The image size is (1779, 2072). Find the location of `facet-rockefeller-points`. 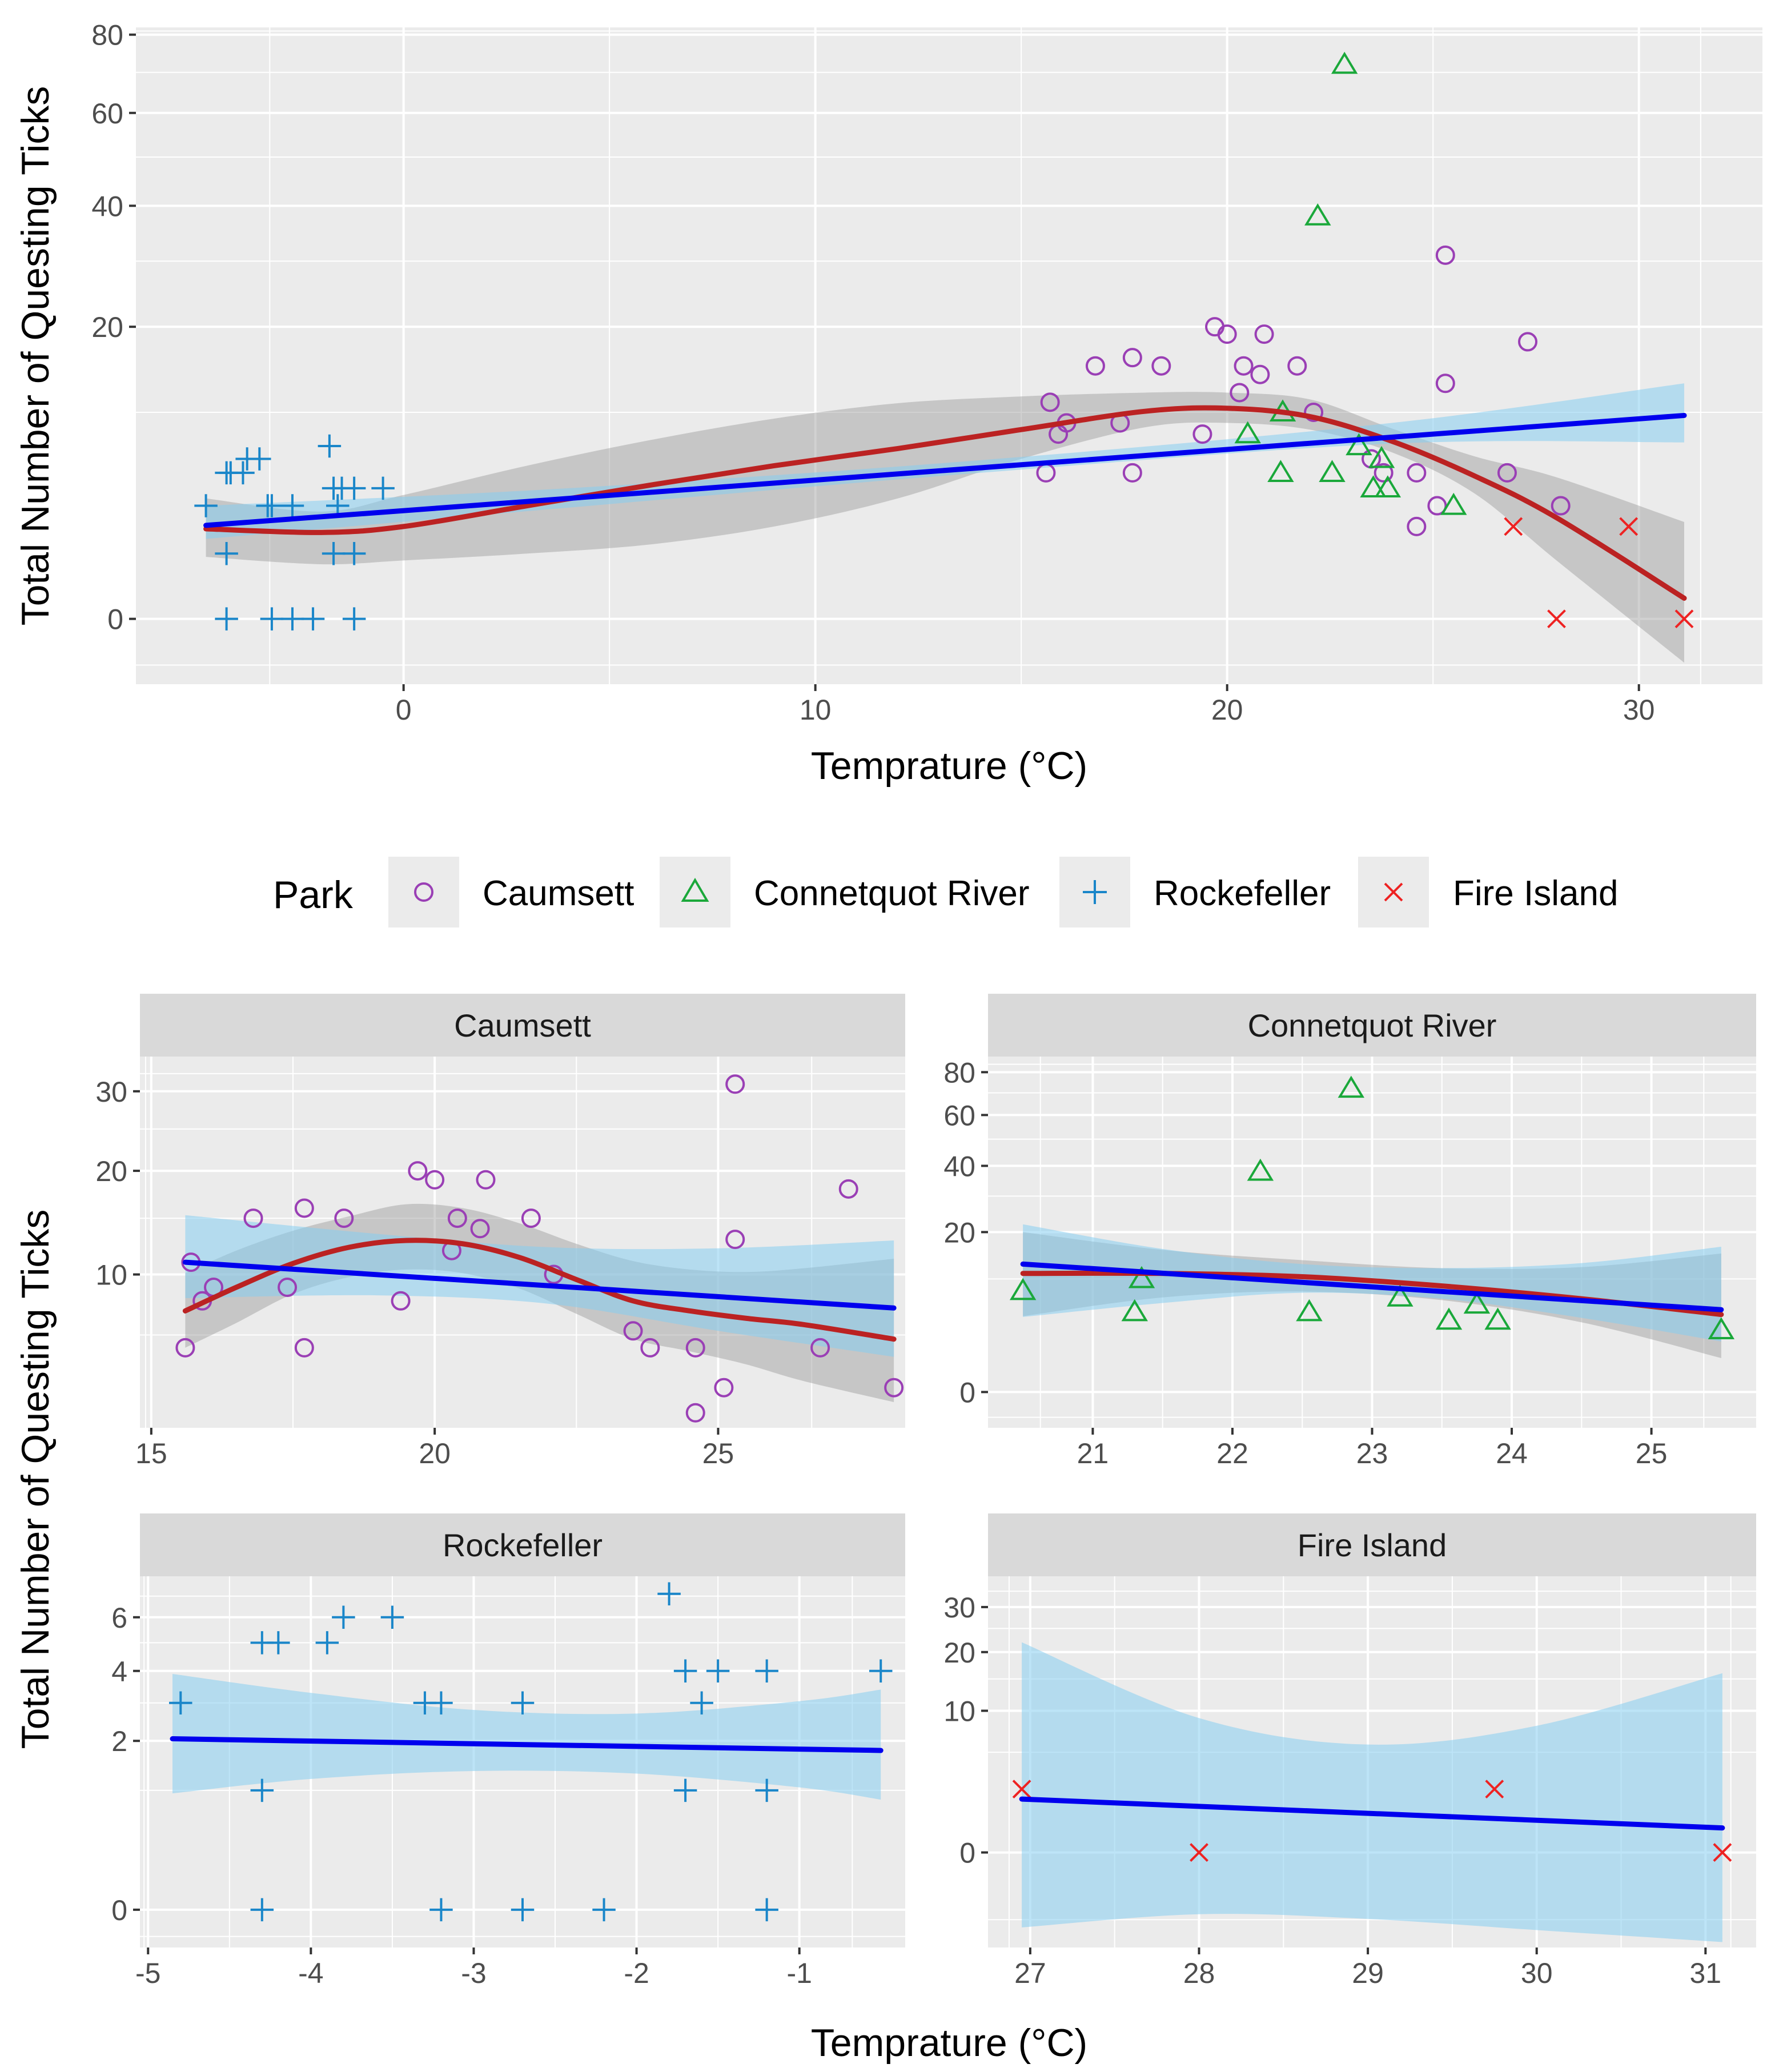

facet-rockefeller-points is located at coordinates (531, 1752).